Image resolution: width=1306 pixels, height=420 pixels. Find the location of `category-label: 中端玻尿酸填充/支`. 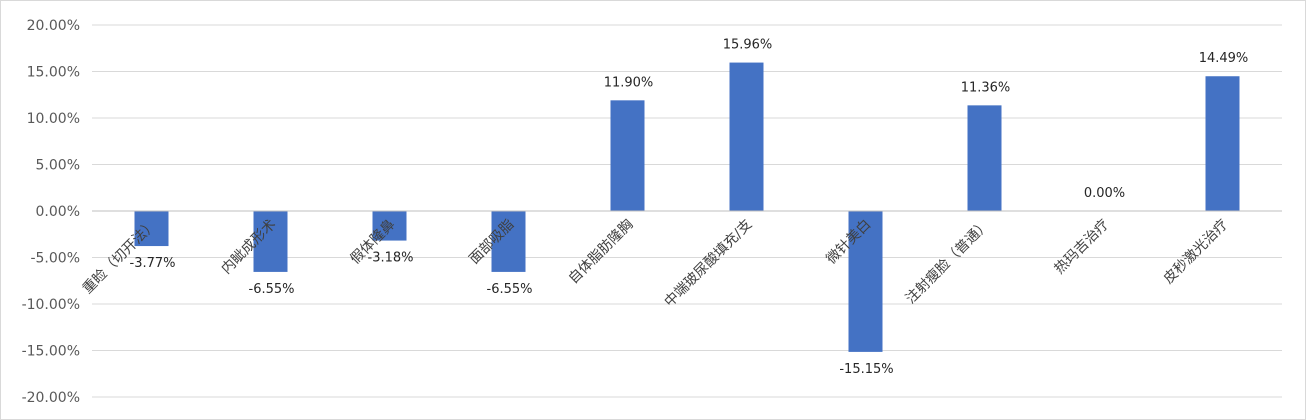

category-label: 中端玻尿酸填充/支 is located at coordinates (708, 264).